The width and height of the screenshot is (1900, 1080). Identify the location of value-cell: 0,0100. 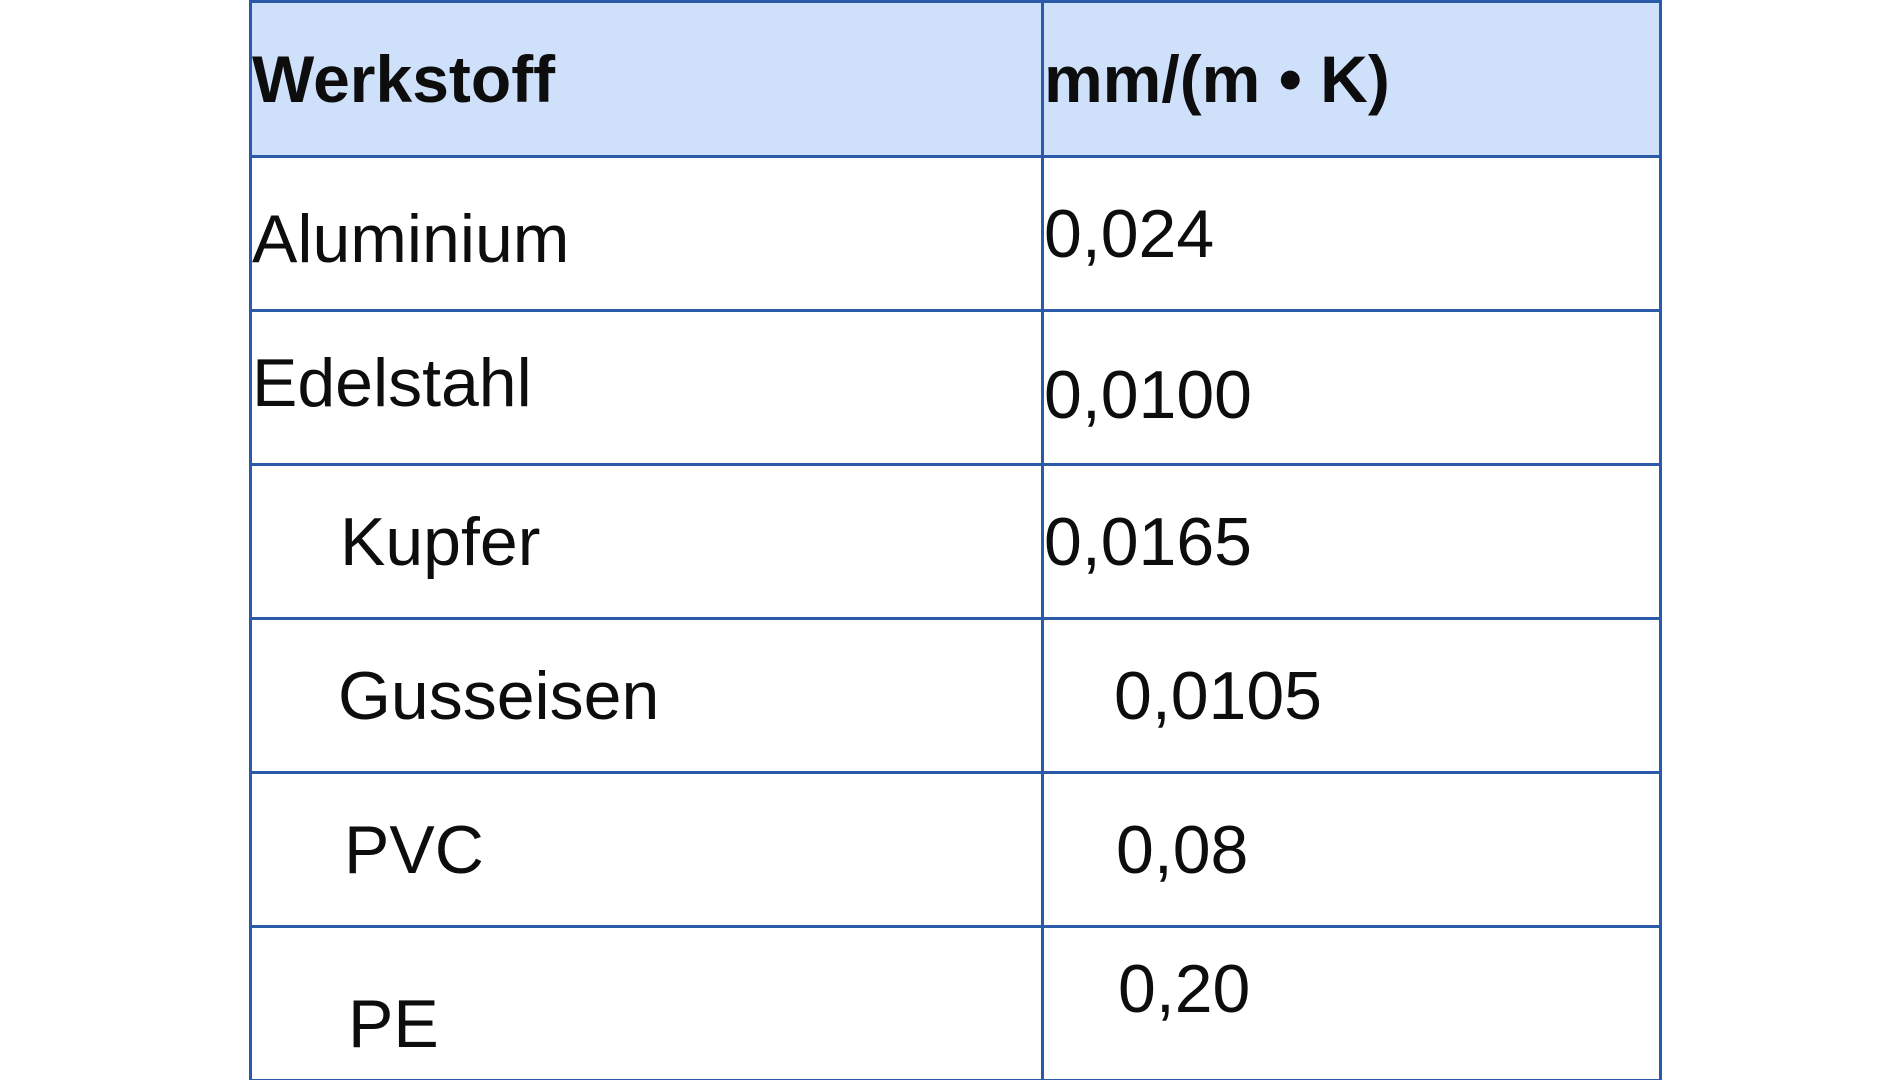
(1351, 387).